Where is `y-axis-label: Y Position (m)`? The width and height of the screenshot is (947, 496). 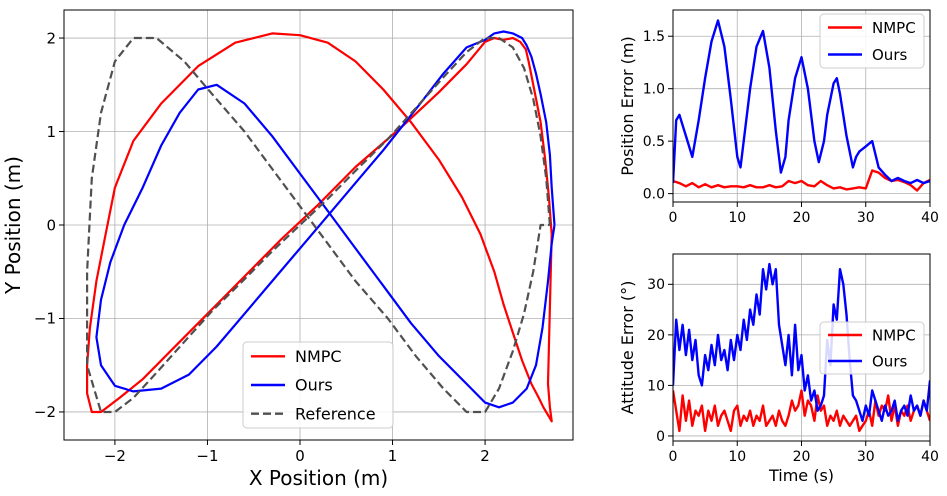
y-axis-label: Y Position (m) is located at coordinates (13, 225).